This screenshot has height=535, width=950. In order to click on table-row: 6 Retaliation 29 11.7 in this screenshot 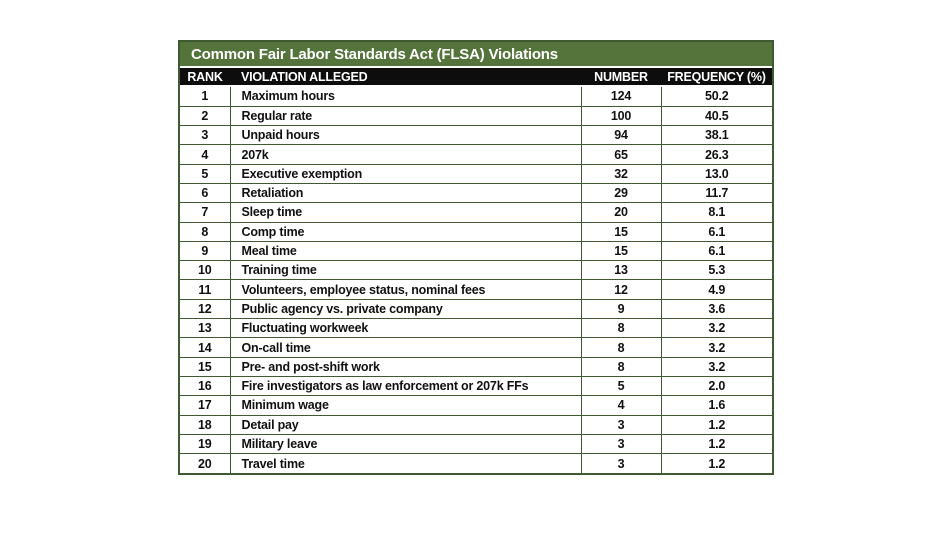, I will do `click(476, 193)`.